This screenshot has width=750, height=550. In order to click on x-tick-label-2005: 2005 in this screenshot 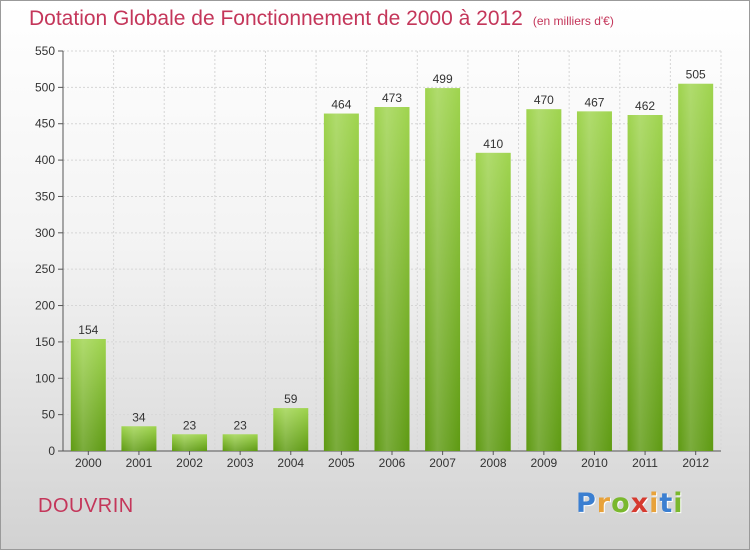, I will do `click(341, 463)`.